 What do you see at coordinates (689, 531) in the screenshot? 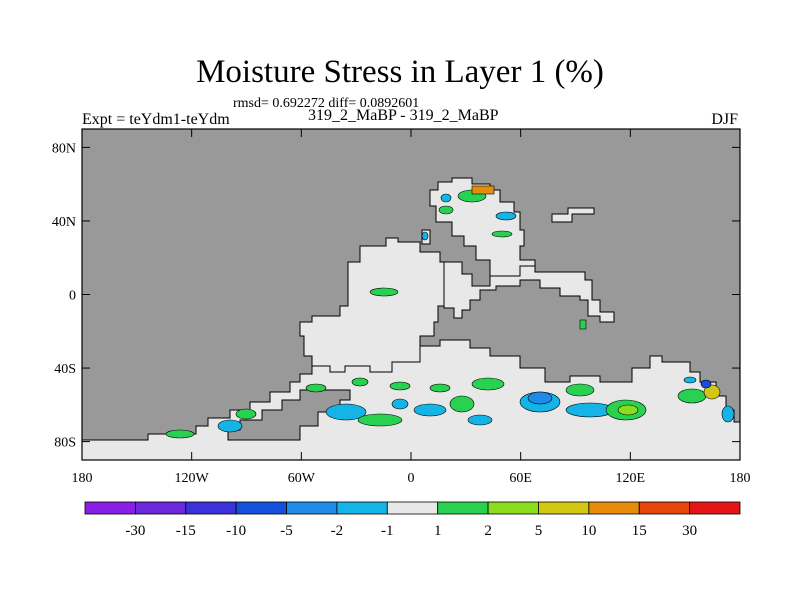
I see `colorbar-label: 30` at bounding box center [689, 531].